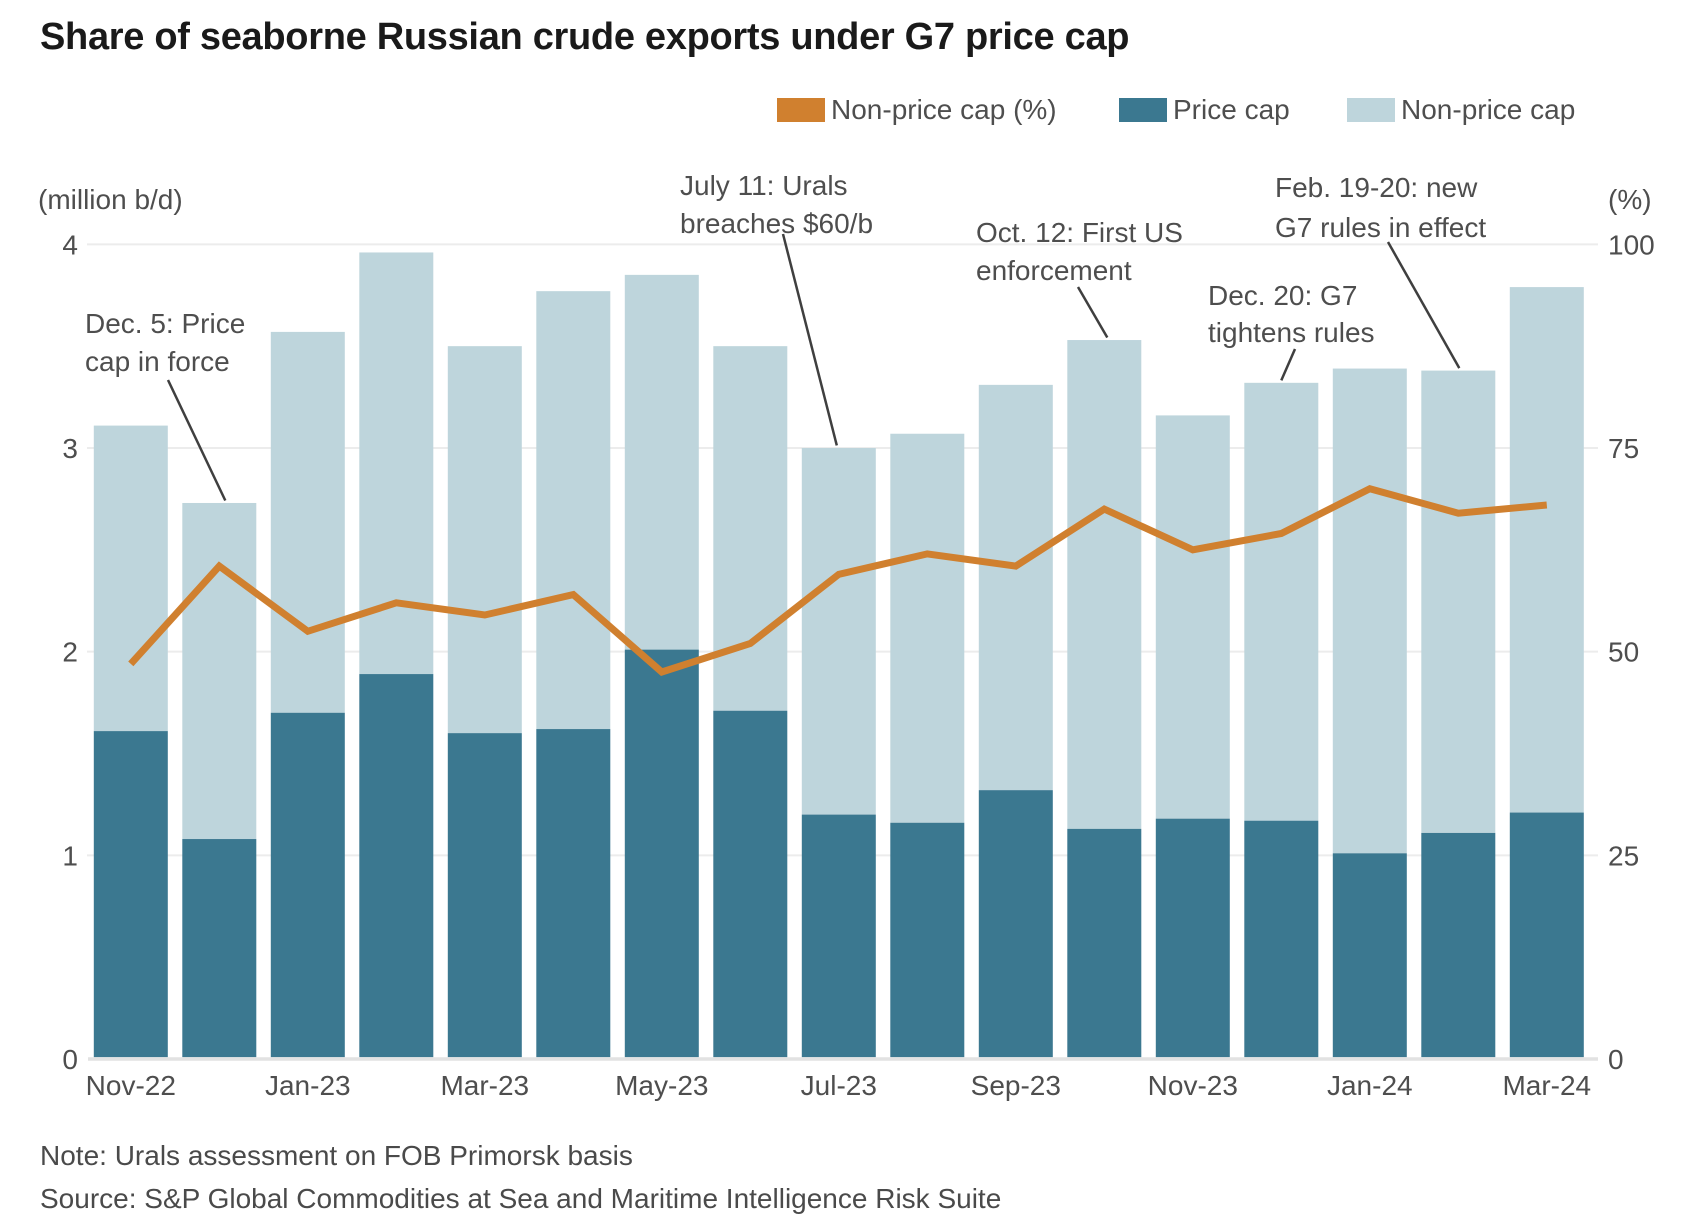 The width and height of the screenshot is (1704, 1222). I want to click on annotation-text: tightens rules, so click(1291, 332).